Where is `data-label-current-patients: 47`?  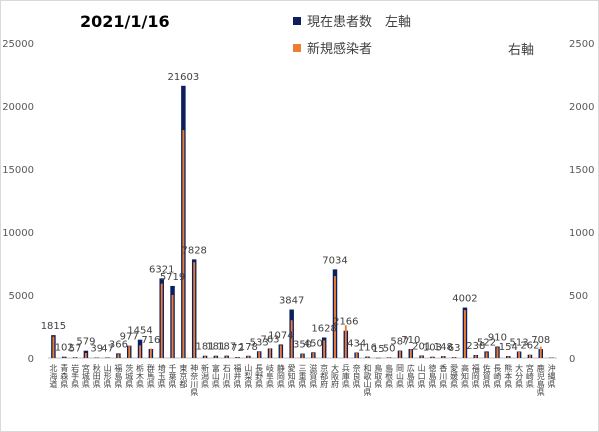
data-label-current-patients: 47 is located at coordinates (107, 348).